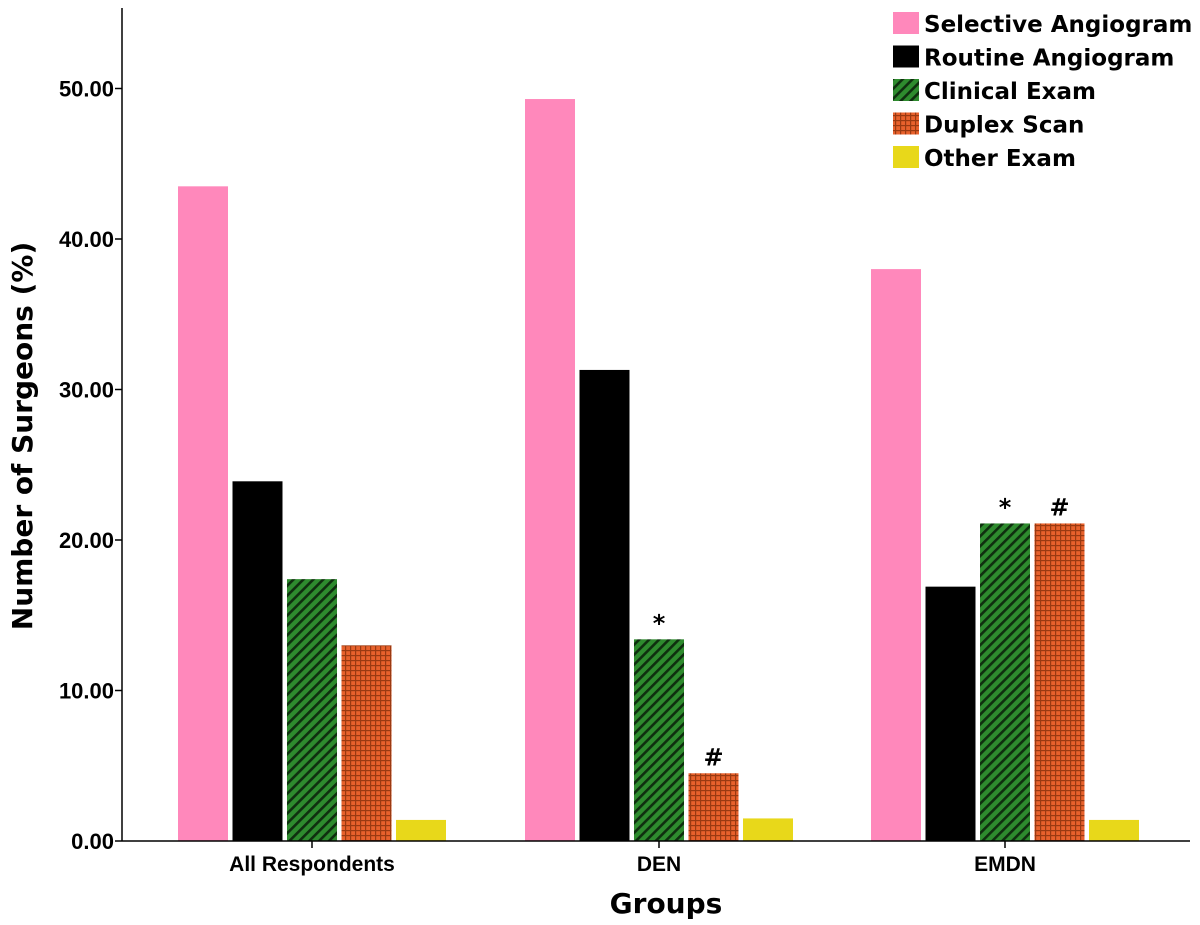  I want to click on y-tick-label: 0.00, so click(92, 841).